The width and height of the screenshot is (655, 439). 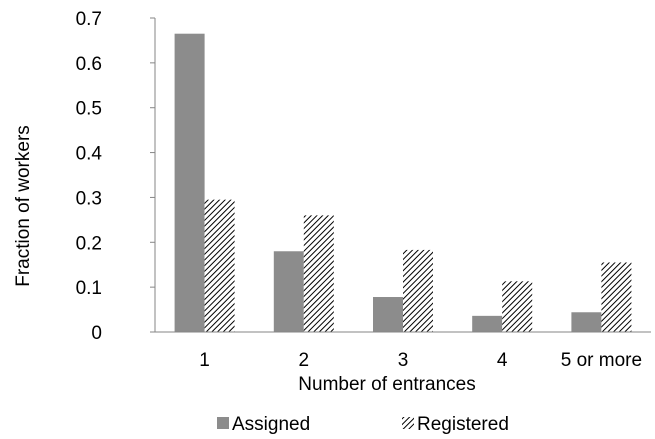 What do you see at coordinates (89, 198) in the screenshot?
I see `y-tick-label: 0.3` at bounding box center [89, 198].